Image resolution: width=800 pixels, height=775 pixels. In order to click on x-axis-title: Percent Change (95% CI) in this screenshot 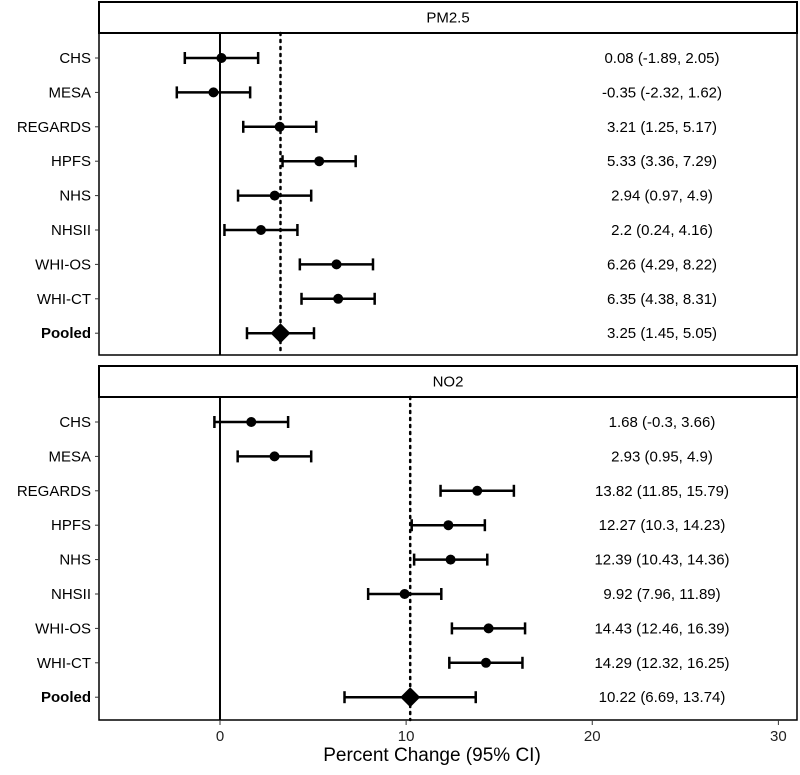, I will do `click(432, 755)`.